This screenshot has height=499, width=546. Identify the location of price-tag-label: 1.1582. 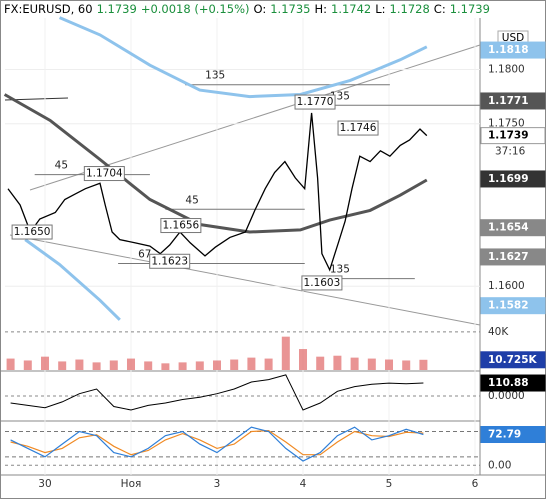
(508, 306).